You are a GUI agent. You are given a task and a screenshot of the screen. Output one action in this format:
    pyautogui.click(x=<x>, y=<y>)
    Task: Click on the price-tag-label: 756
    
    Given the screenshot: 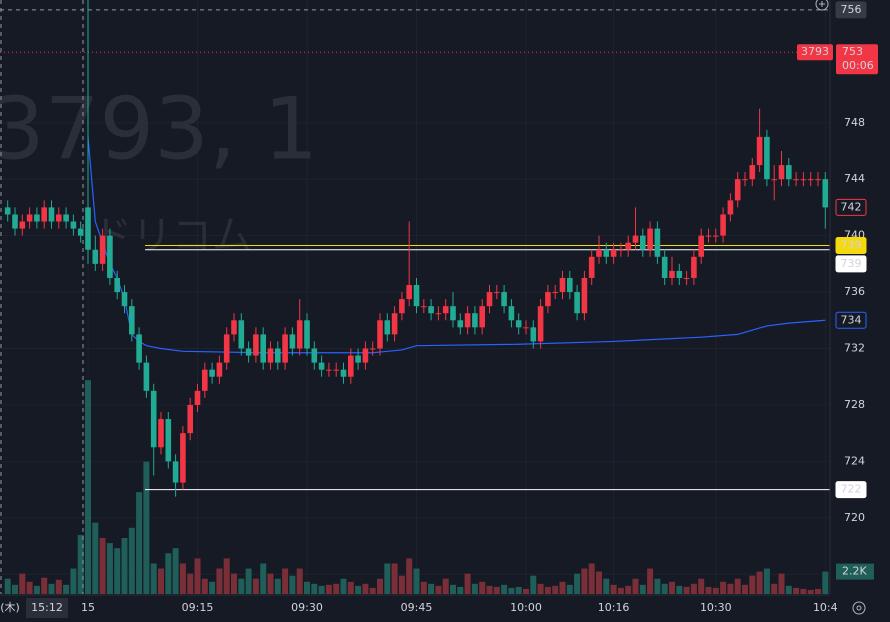 What is the action you would take?
    pyautogui.click(x=851, y=9)
    